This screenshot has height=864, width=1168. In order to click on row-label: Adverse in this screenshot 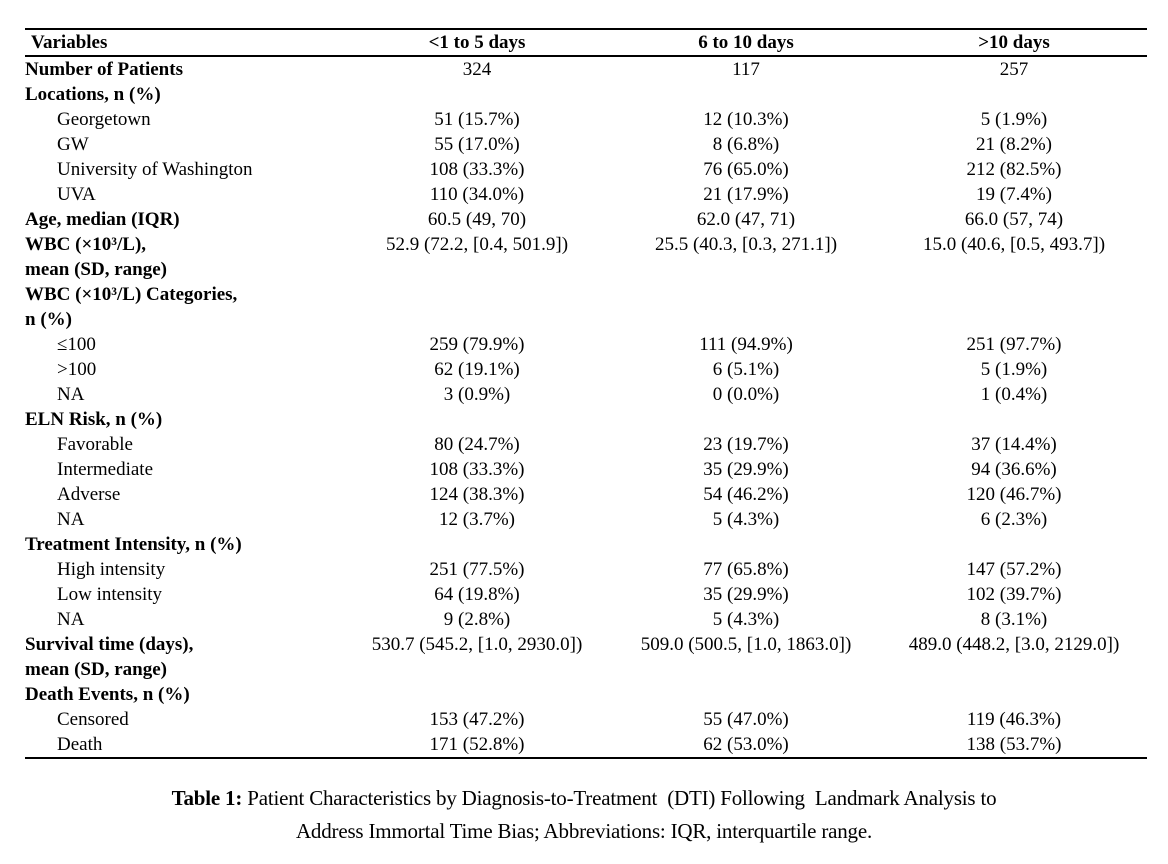, I will do `click(184, 494)`.